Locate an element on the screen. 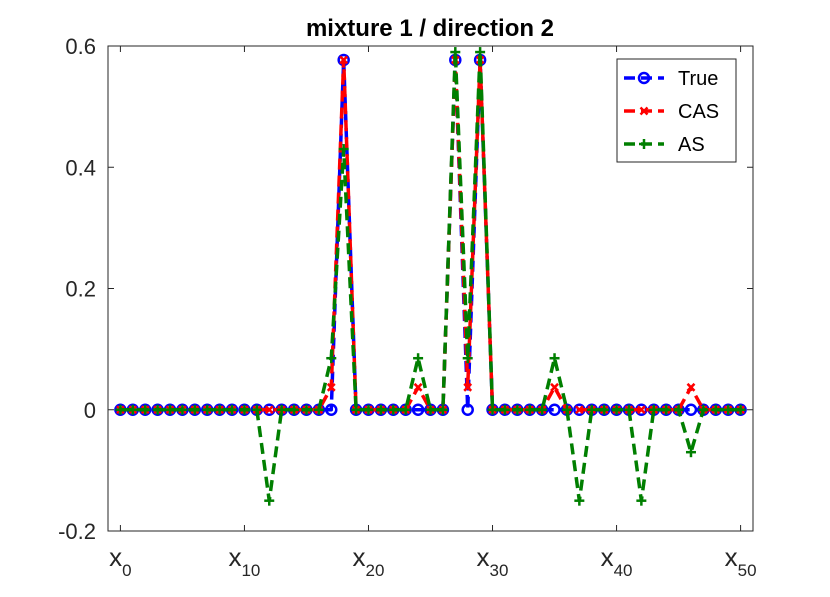 This screenshot has height=597, width=830. y-tick-label: 0 is located at coordinates (90, 410).